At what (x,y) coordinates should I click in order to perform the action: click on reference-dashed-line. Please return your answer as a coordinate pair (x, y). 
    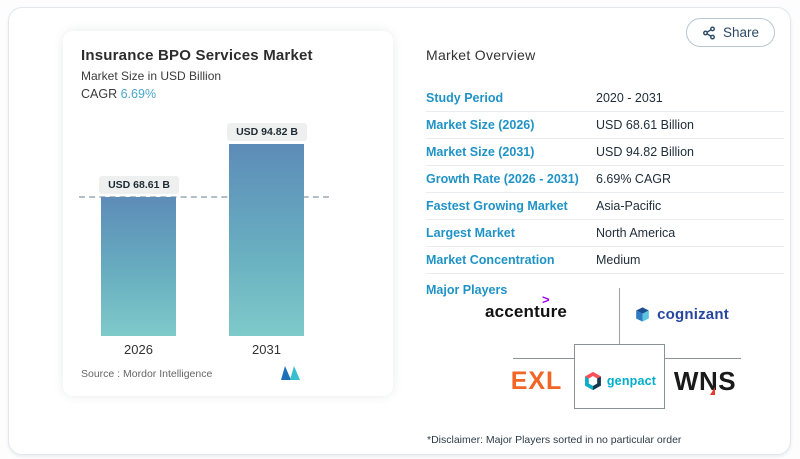
    Looking at the image, I should click on (204, 197).